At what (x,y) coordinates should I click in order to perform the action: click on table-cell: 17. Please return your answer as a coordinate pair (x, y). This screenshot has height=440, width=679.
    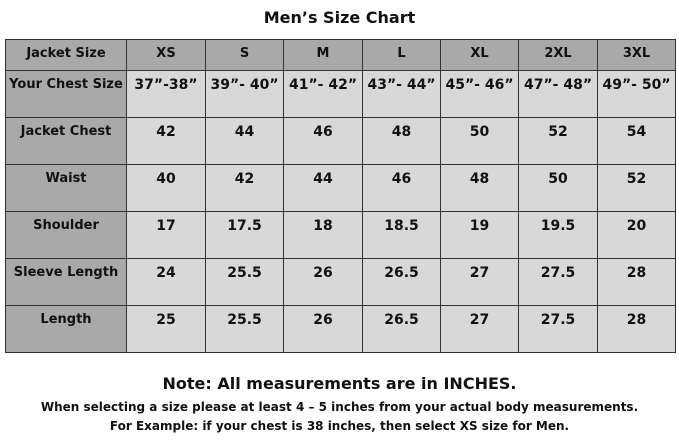
    Looking at the image, I should click on (166, 235).